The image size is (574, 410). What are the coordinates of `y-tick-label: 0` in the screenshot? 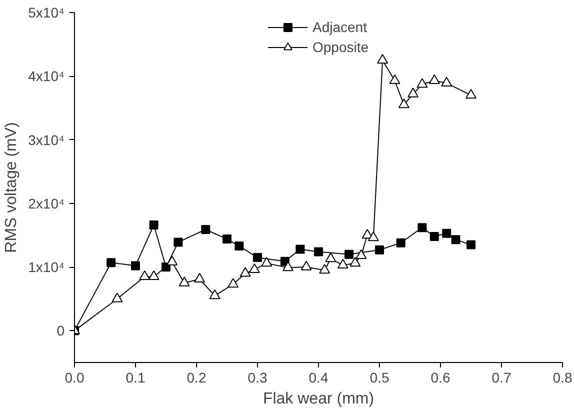 It's located at (60, 330).